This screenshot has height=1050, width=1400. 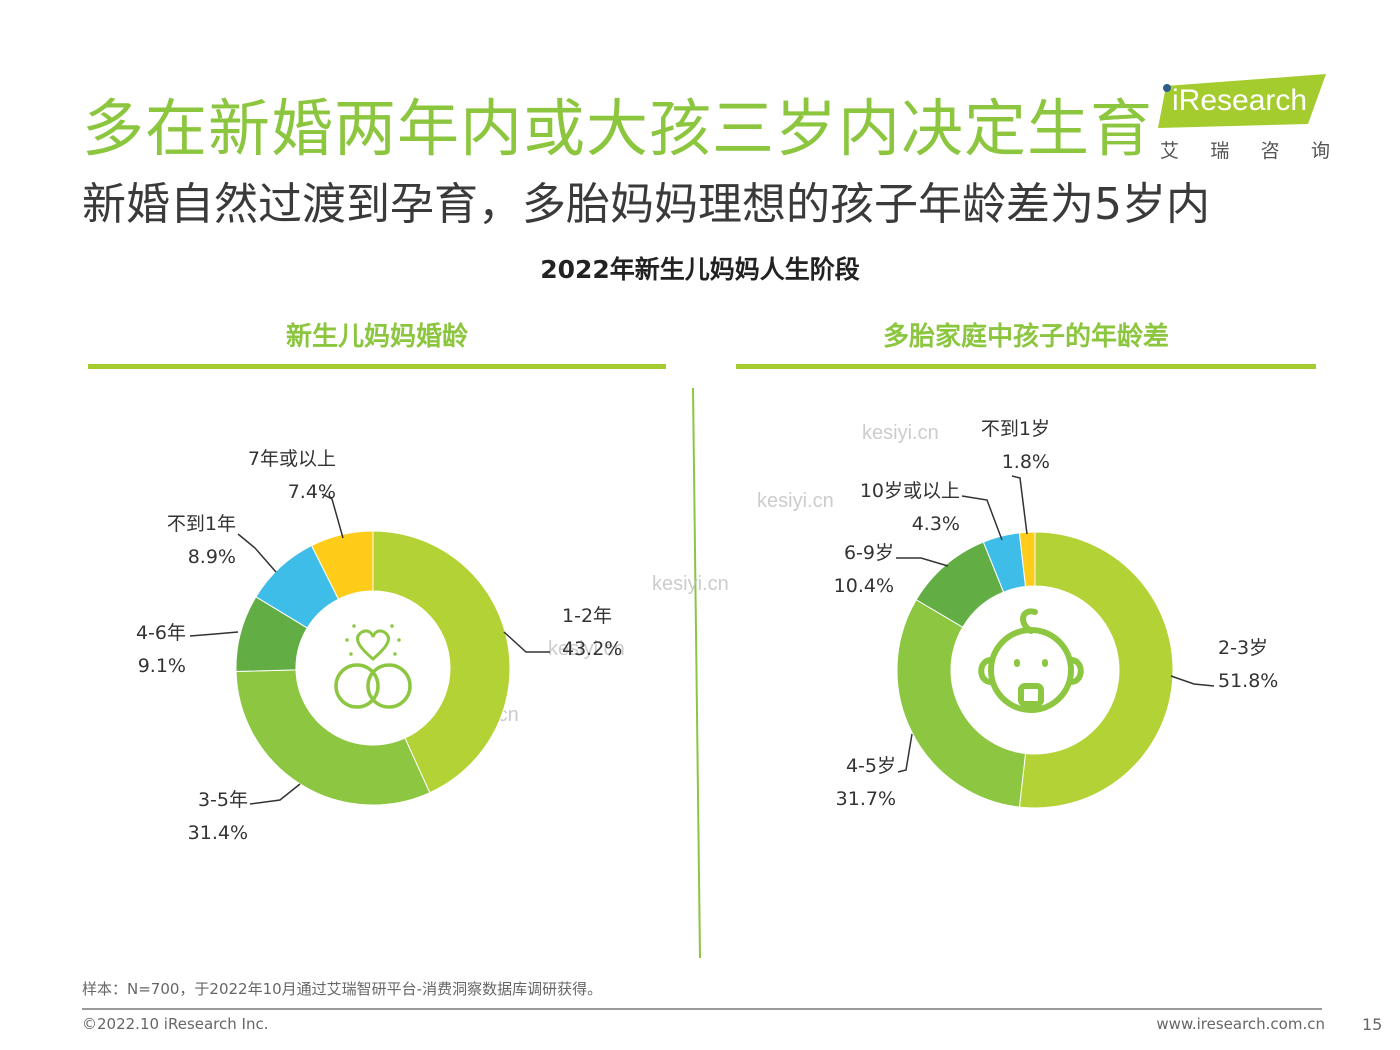 I want to click on slice-label: 3-5年 31.4%, so click(x=199, y=817).